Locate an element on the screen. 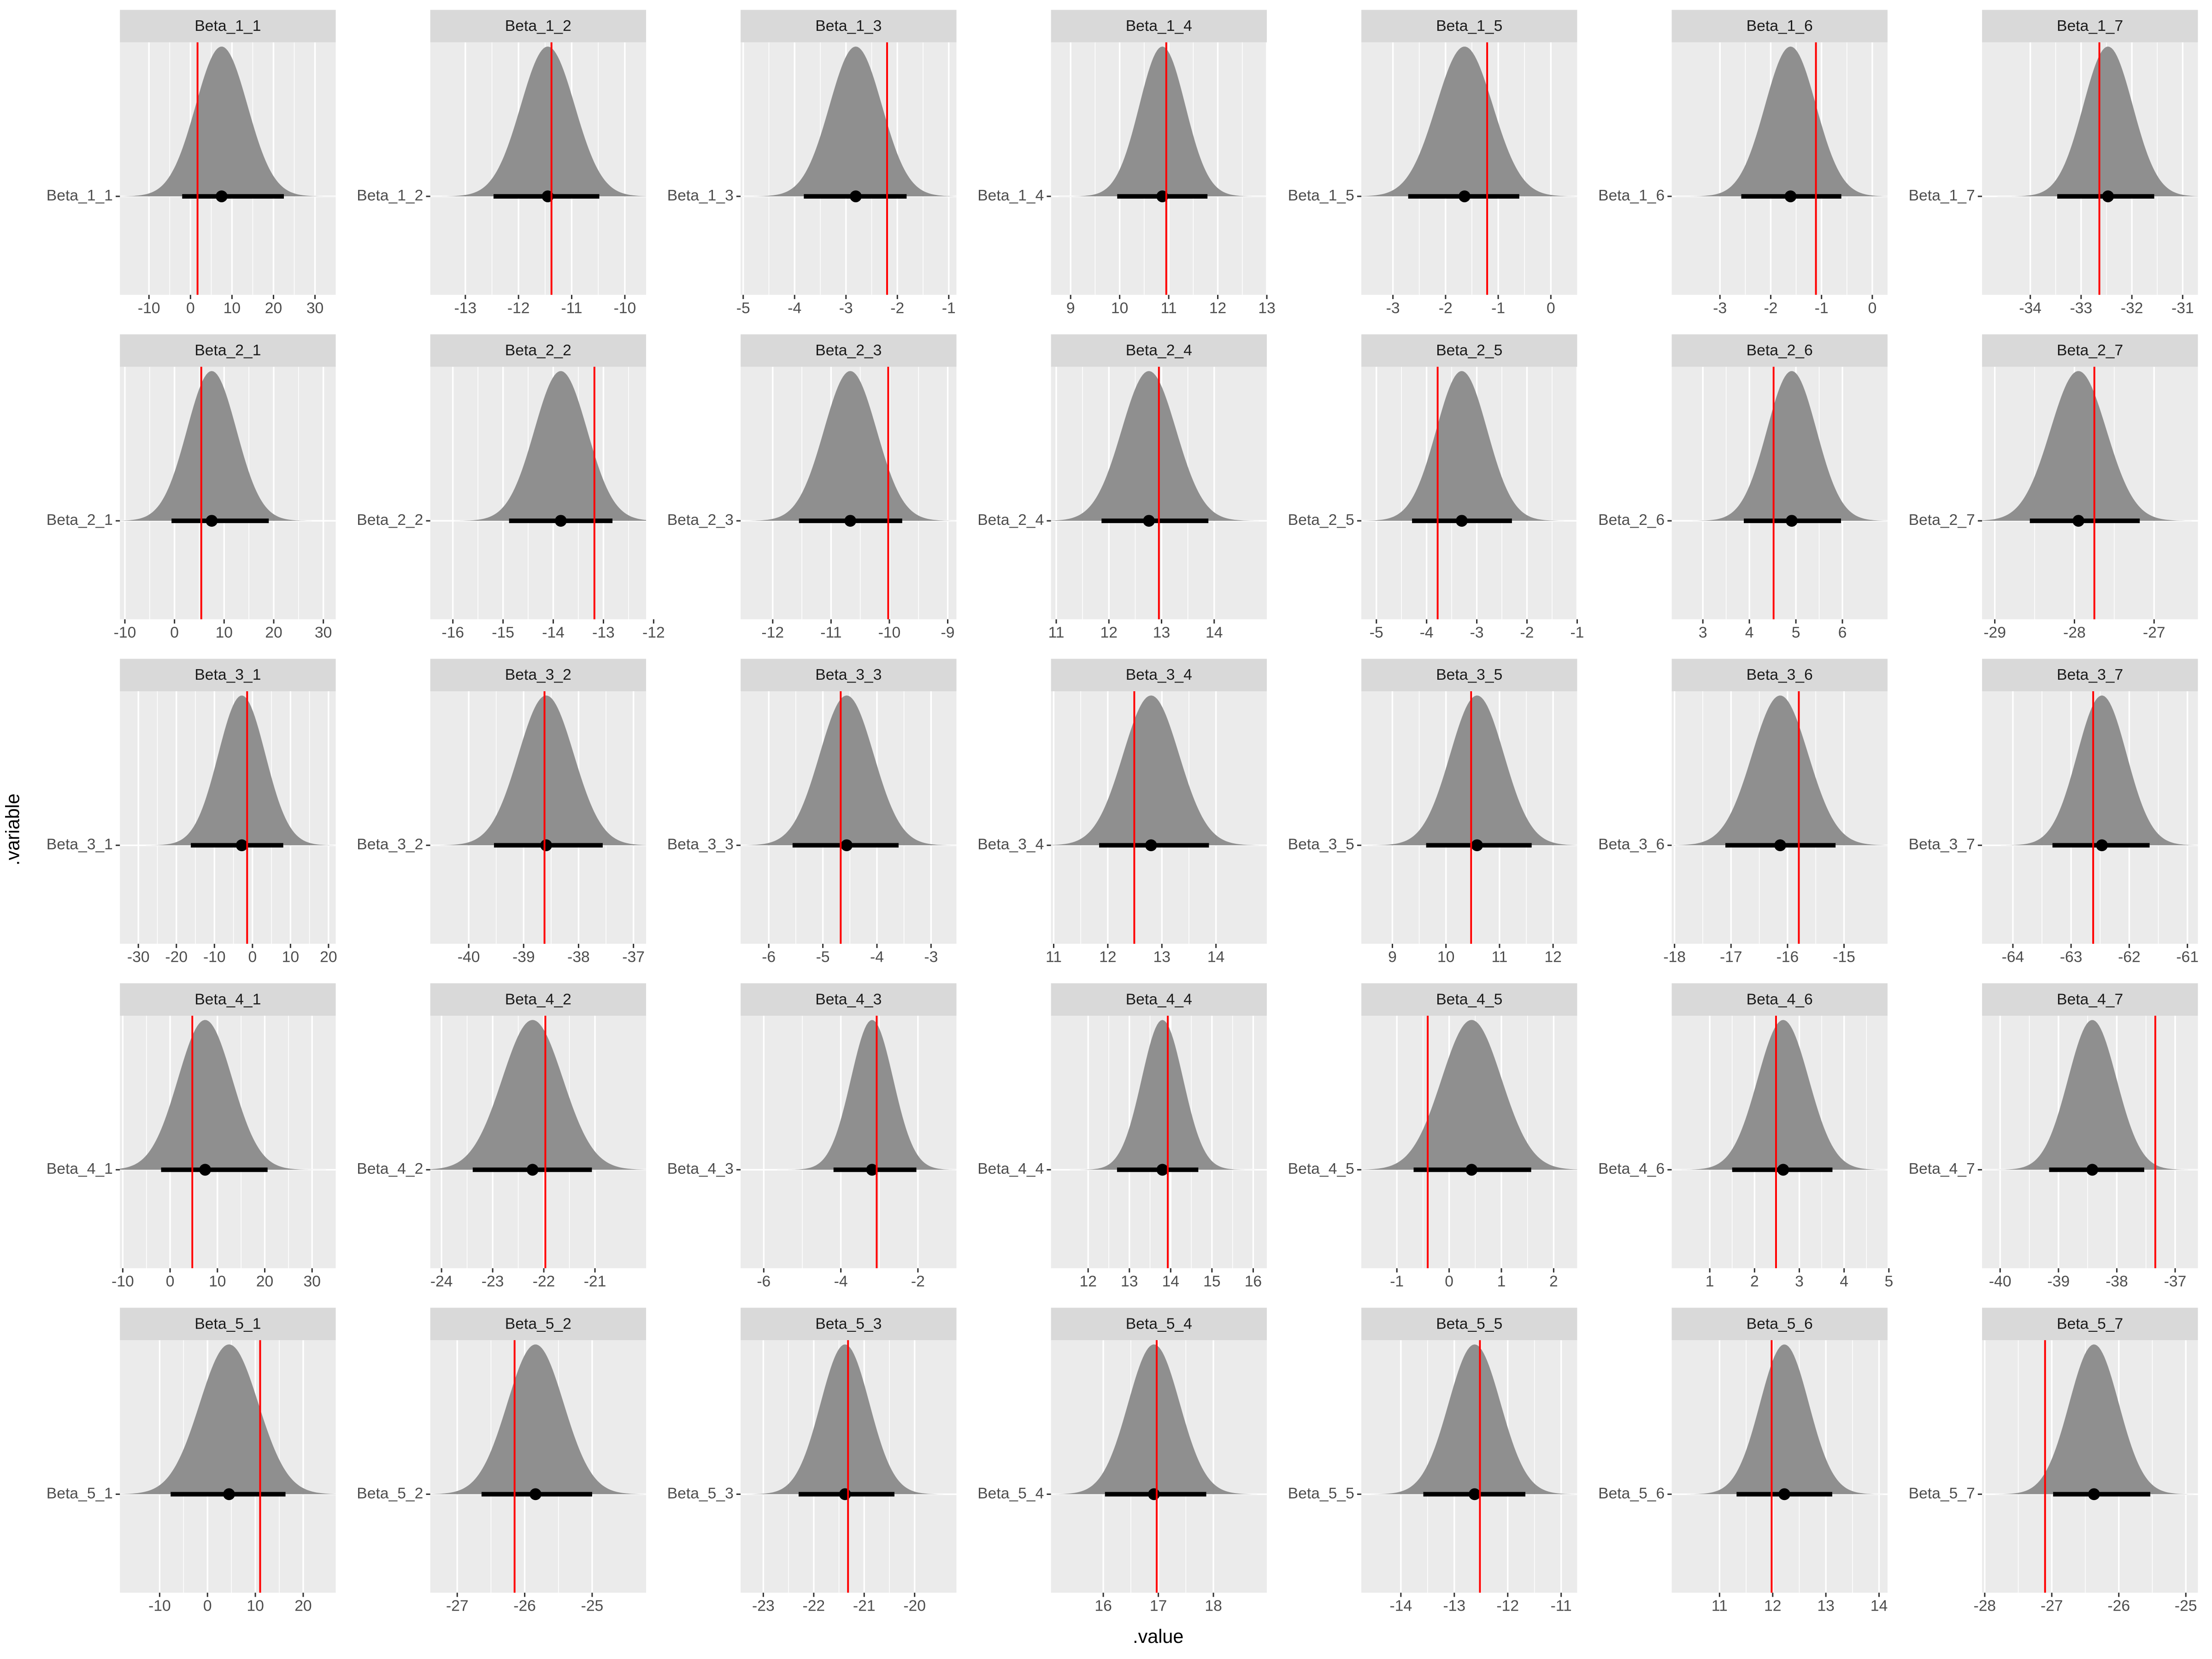 The image size is (2212, 1659). x-axis-title: .value is located at coordinates (1158, 1636).